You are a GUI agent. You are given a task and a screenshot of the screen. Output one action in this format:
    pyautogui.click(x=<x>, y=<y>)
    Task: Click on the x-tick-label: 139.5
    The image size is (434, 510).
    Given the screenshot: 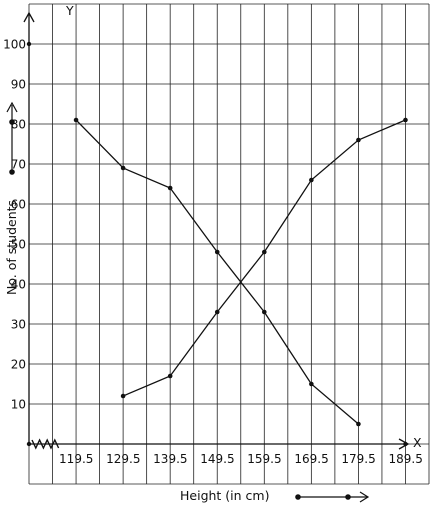 What is the action you would take?
    pyautogui.click(x=170, y=459)
    